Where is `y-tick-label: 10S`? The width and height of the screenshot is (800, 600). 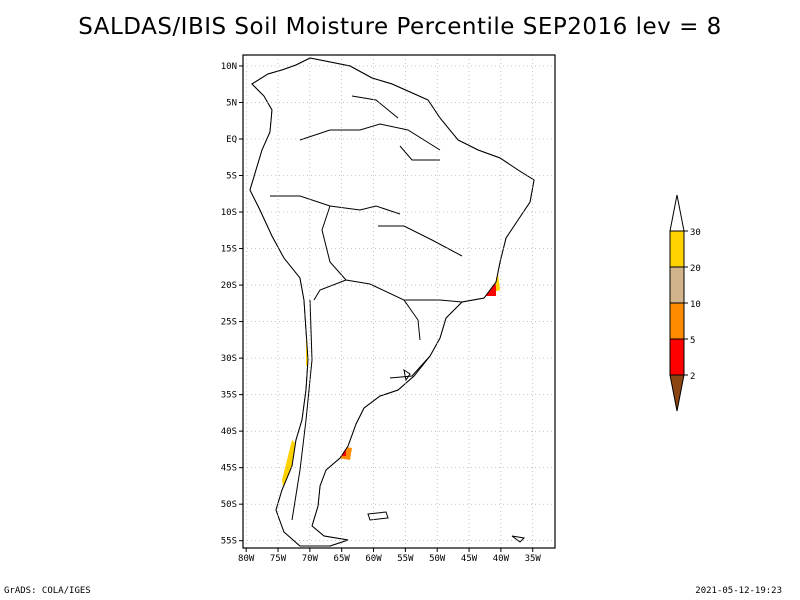
y-tick-label: 10S is located at coordinates (229, 213).